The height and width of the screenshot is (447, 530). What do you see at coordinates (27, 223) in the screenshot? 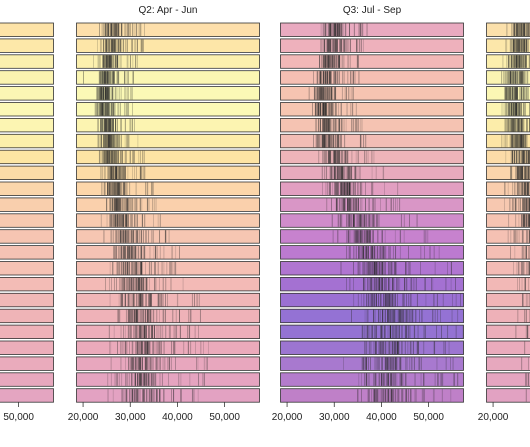
I see `panel-1: 50,000` at bounding box center [27, 223].